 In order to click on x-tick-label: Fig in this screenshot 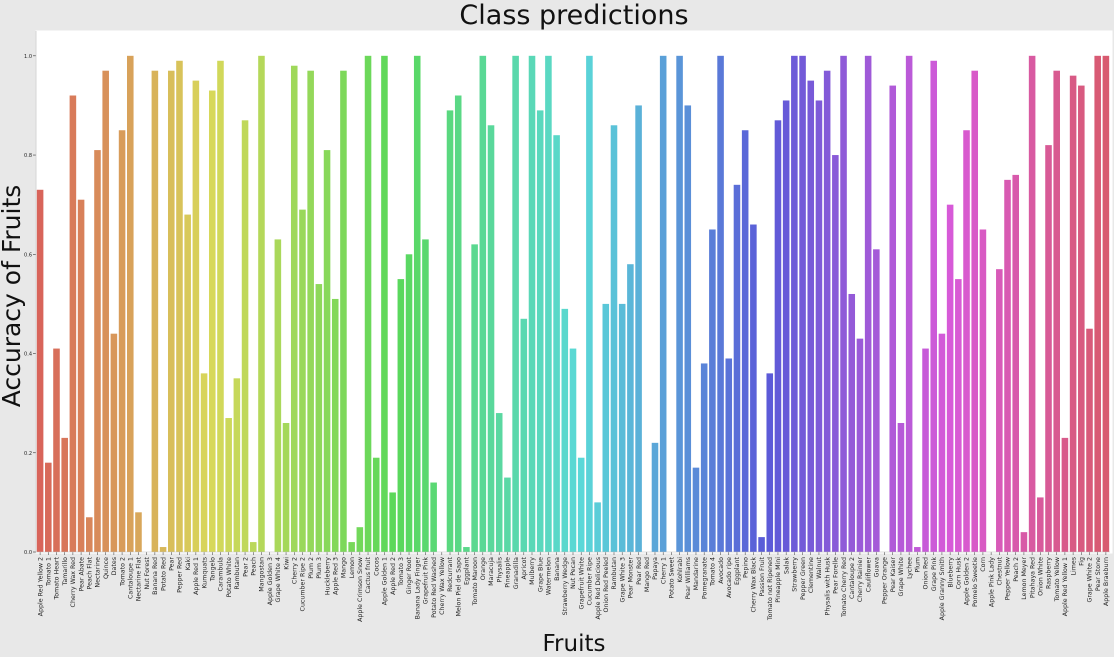, I will do `click(1082, 561)`.